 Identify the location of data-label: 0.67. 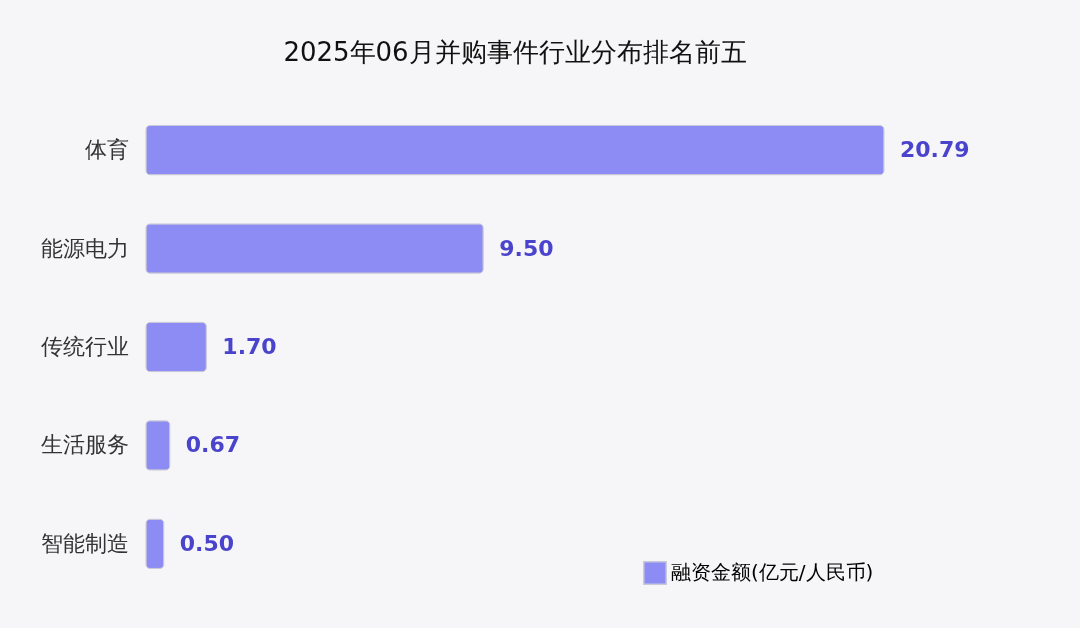
(213, 445).